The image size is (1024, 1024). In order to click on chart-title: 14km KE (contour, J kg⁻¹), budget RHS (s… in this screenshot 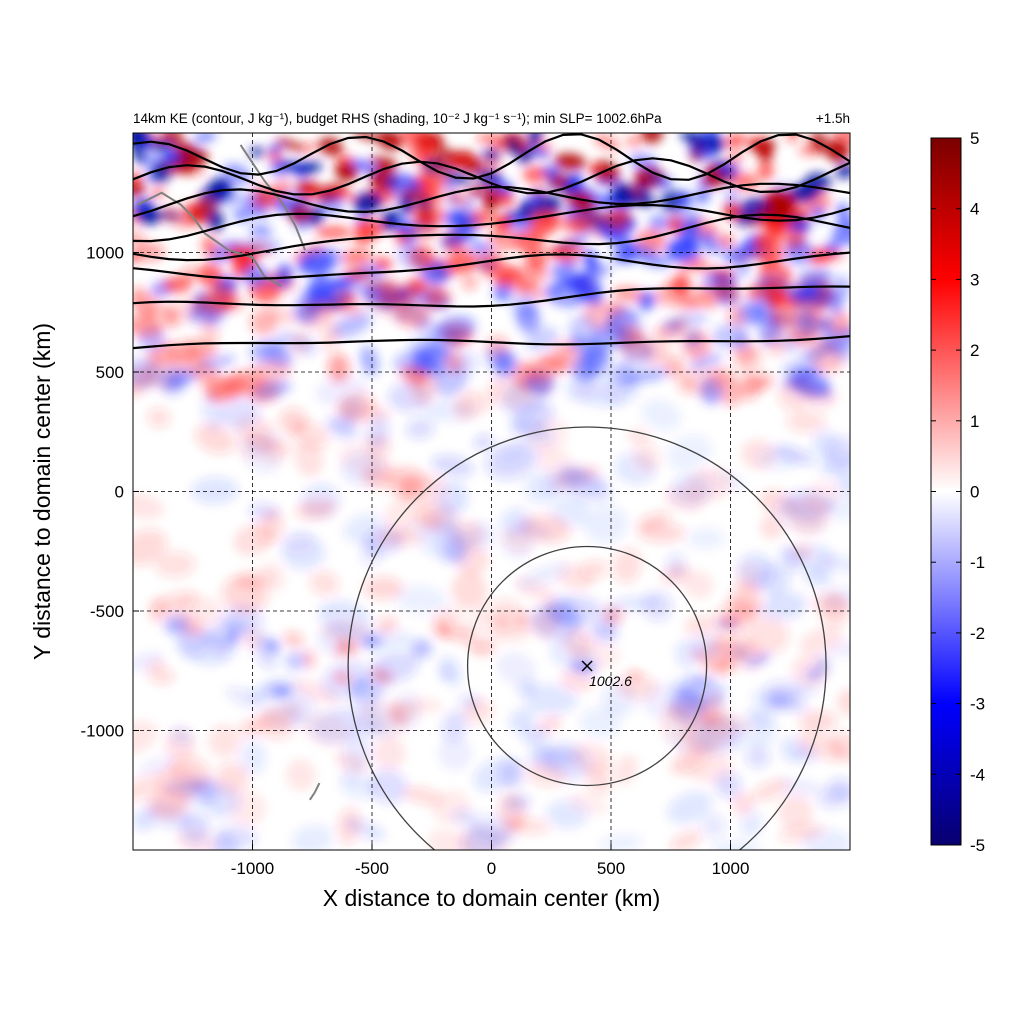, I will do `click(397, 118)`.